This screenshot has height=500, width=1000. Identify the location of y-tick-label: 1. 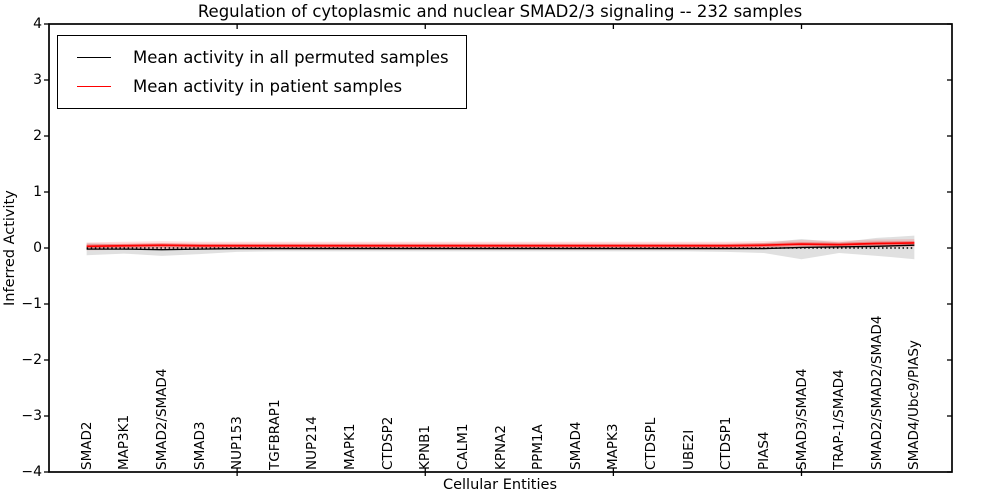
(37, 192).